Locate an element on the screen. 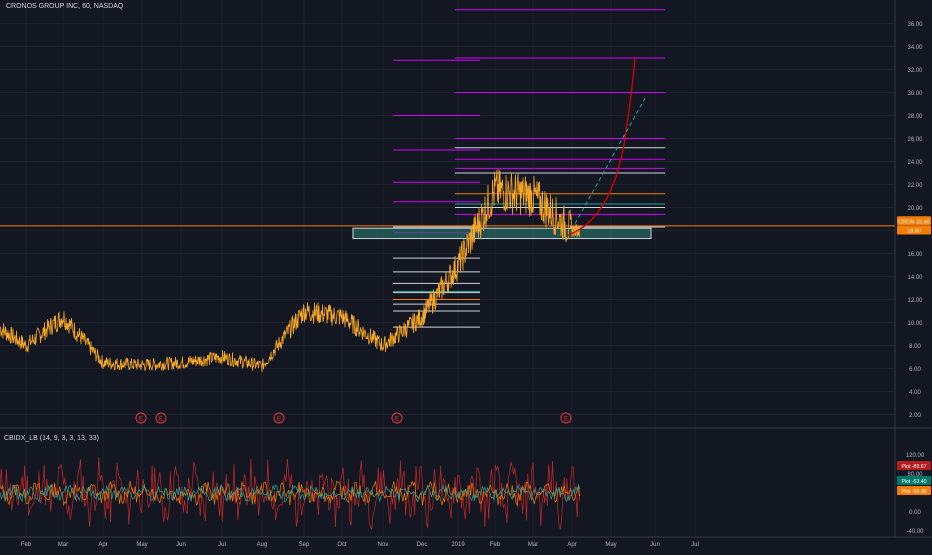 The width and height of the screenshot is (932, 555). indicator-badge-label: Plot -80.67 is located at coordinates (913, 467).